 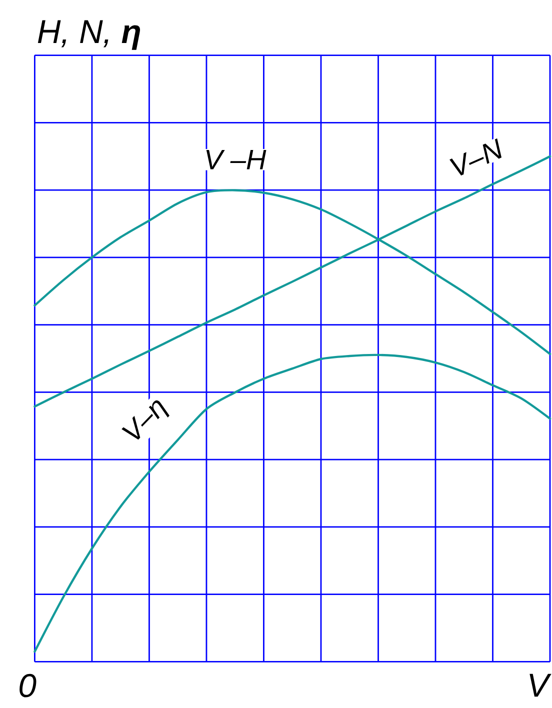 What do you see at coordinates (89, 35) in the screenshot?
I see `y-axis-title: H, N, η` at bounding box center [89, 35].